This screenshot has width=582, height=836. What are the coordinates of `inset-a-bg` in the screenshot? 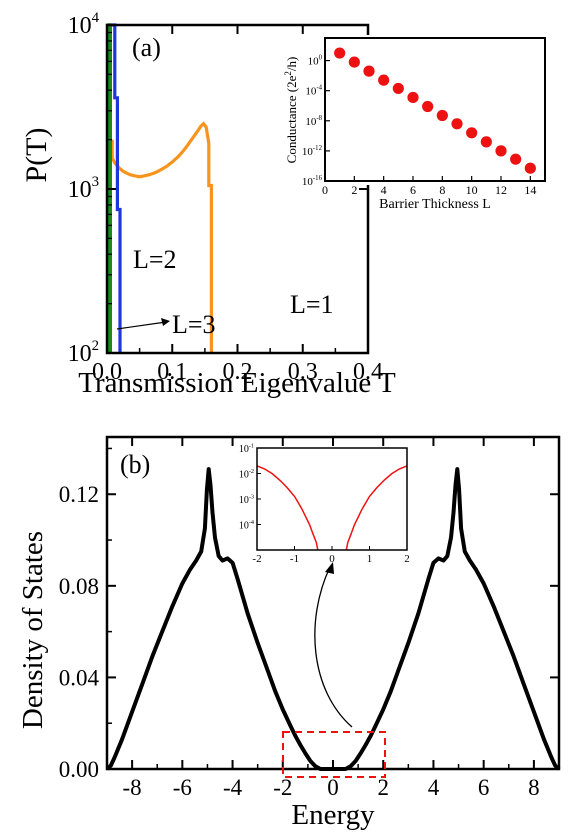 It's located at (412, 110).